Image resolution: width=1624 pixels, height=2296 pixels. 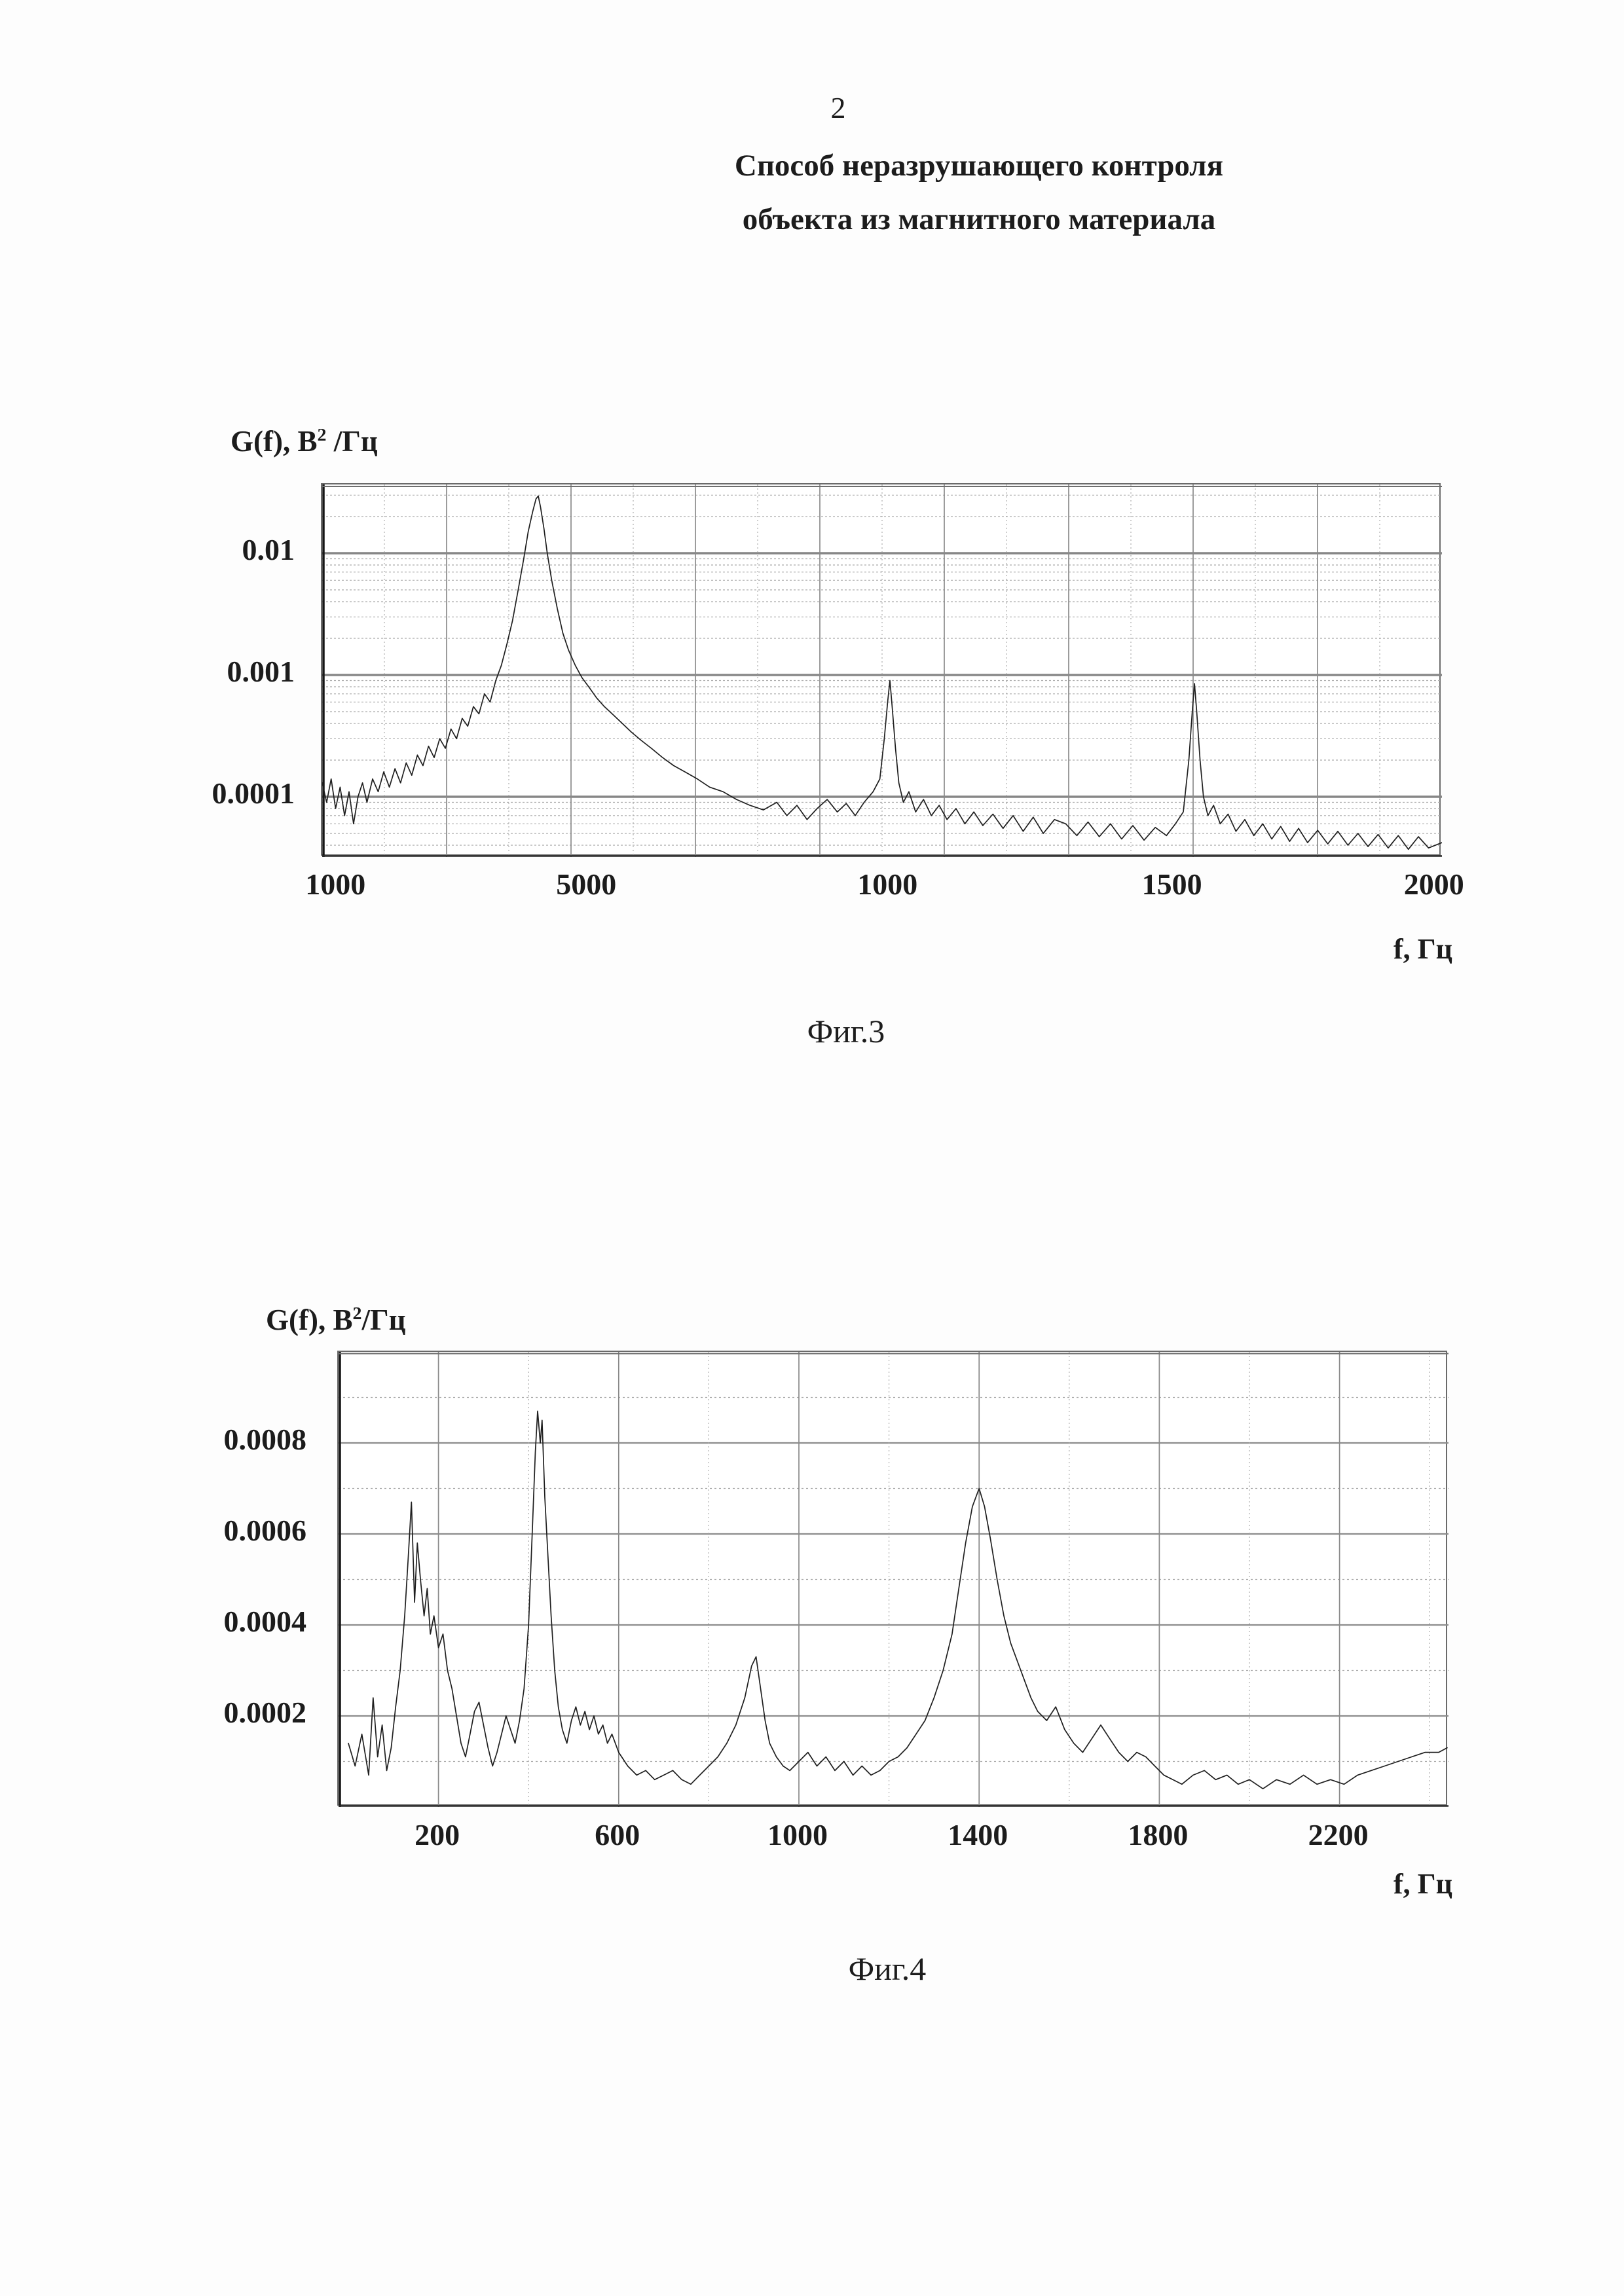 What do you see at coordinates (797, 1834) in the screenshot?
I see `fig4-x-tick-label: 1000` at bounding box center [797, 1834].